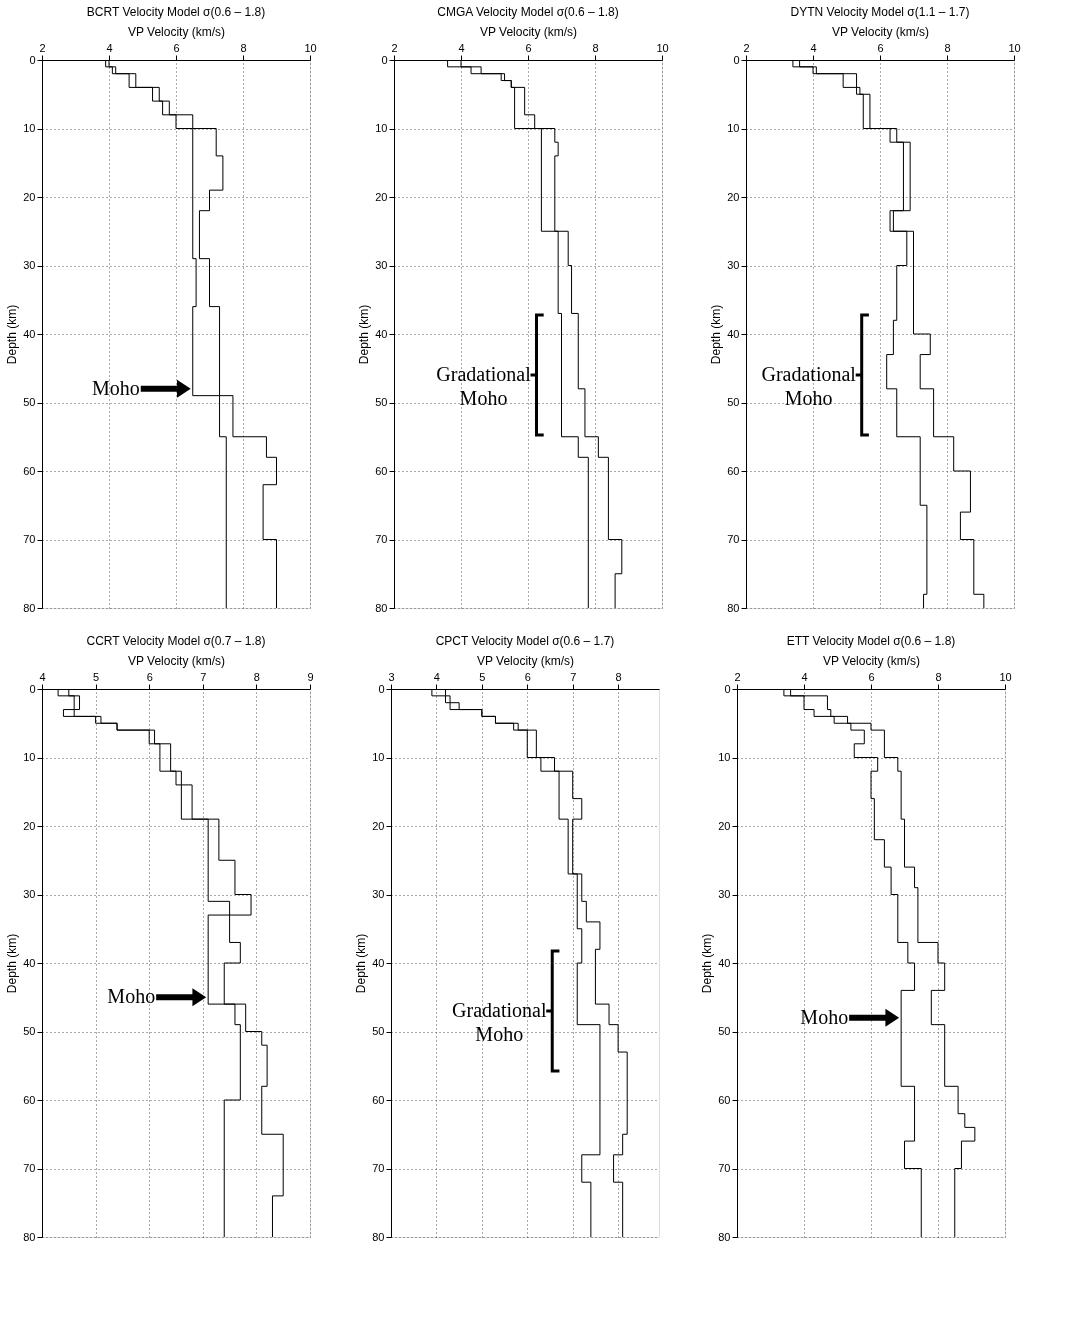  What do you see at coordinates (525, 641) in the screenshot?
I see `chart-title: CPCT Velocity Model σ(0.6 – 1.7)` at bounding box center [525, 641].